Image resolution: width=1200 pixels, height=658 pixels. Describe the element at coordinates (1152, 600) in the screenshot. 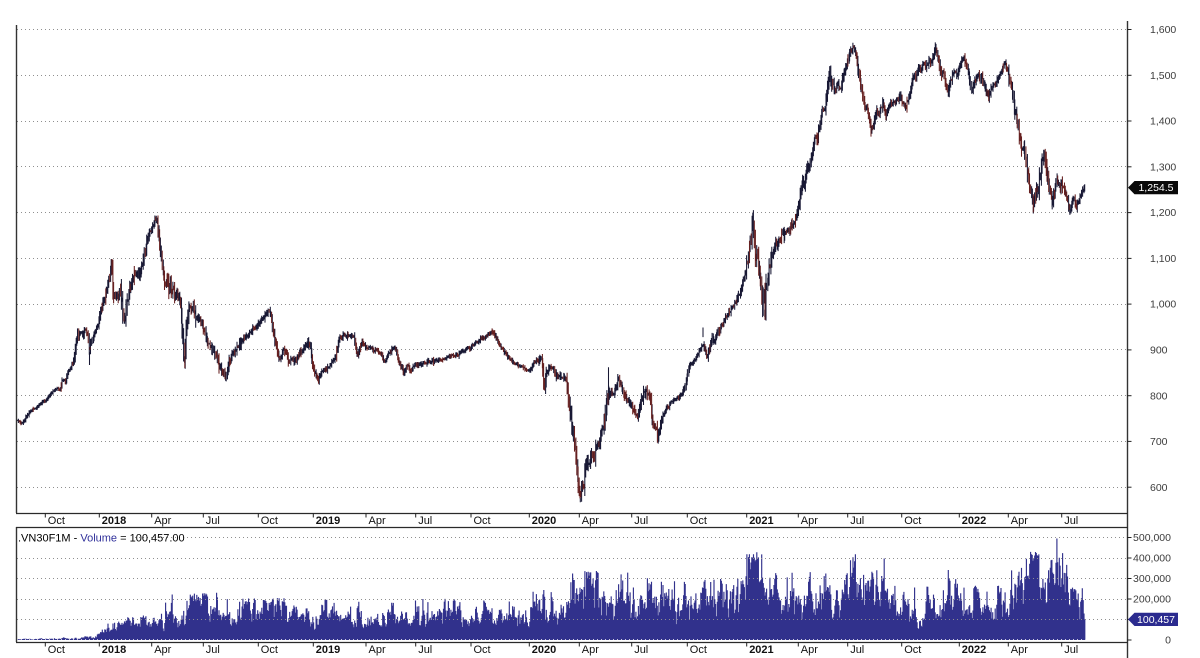

I see `svg-text: 200,000` at that location.